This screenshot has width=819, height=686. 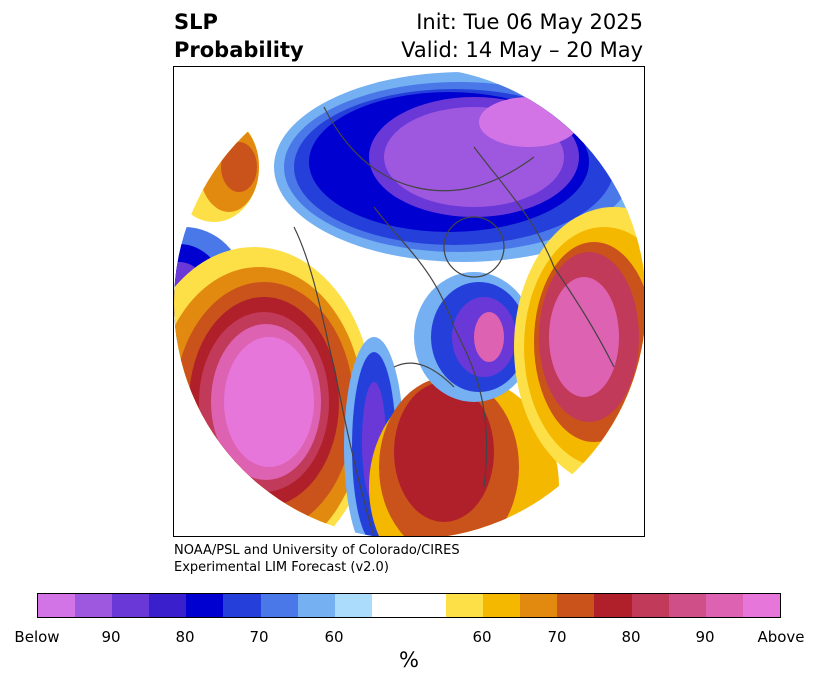 What do you see at coordinates (281, 567) in the screenshot?
I see `credit-line-2: Experimental LIM Forecast (v2.0)` at bounding box center [281, 567].